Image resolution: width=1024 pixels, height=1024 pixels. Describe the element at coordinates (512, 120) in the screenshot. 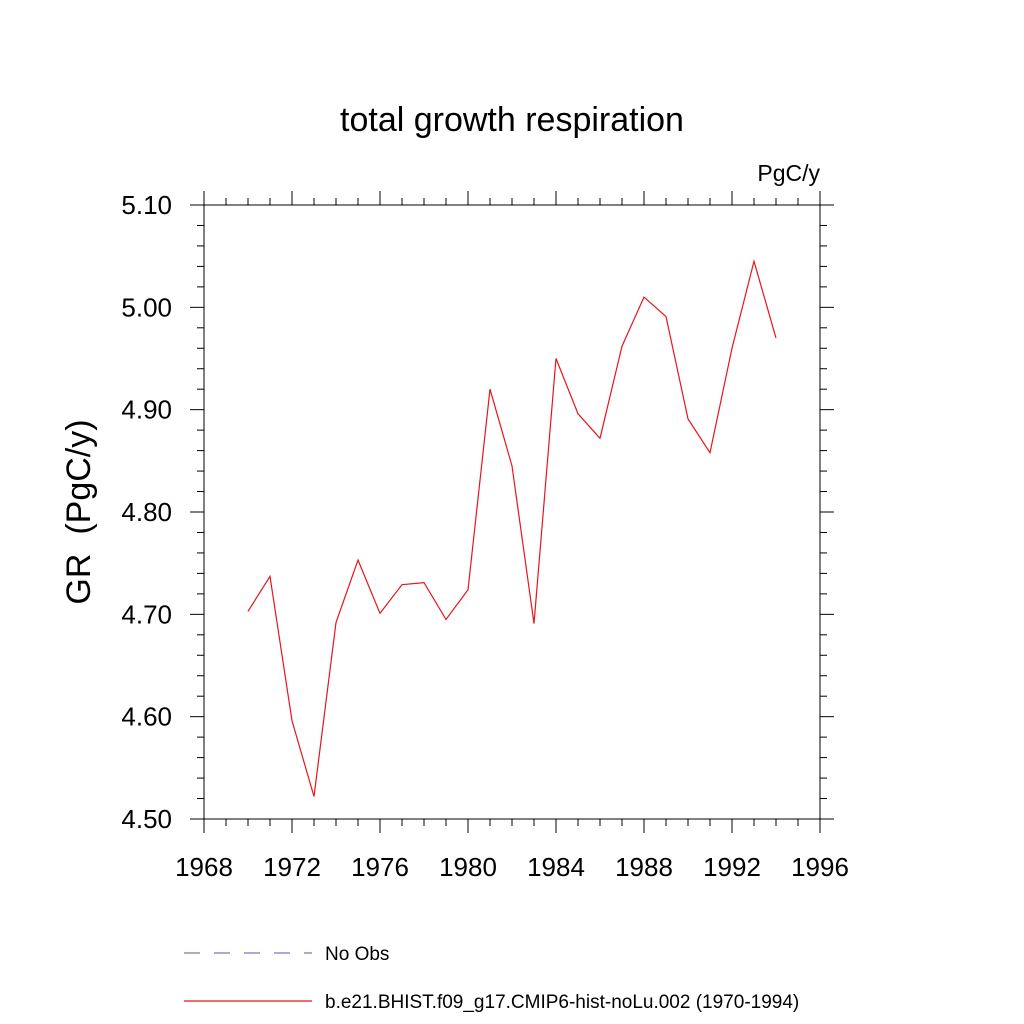

I see `chart-title: total growth respiration` at that location.